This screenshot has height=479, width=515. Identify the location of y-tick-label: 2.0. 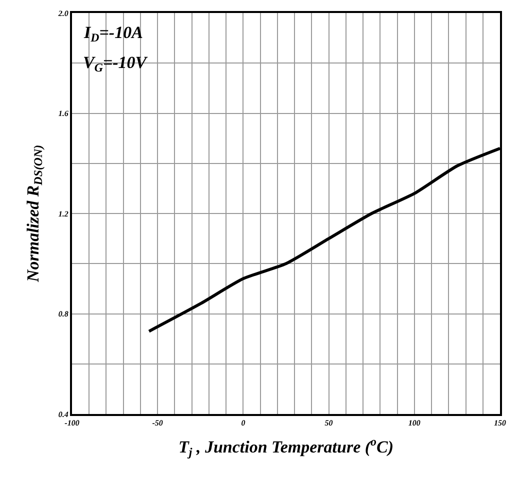
(62, 13).